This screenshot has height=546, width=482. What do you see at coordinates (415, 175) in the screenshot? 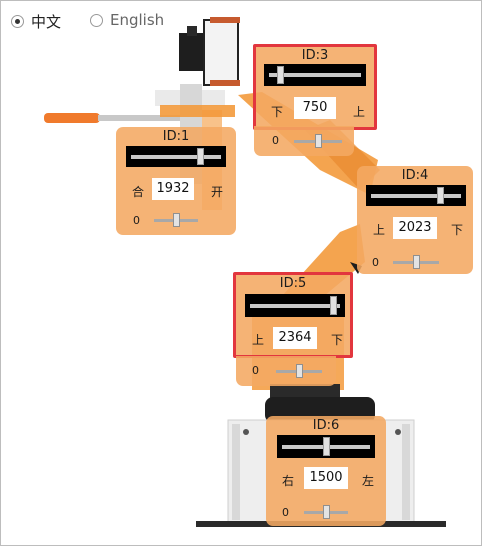
I see `servo-id-label: ID:4` at bounding box center [415, 175].